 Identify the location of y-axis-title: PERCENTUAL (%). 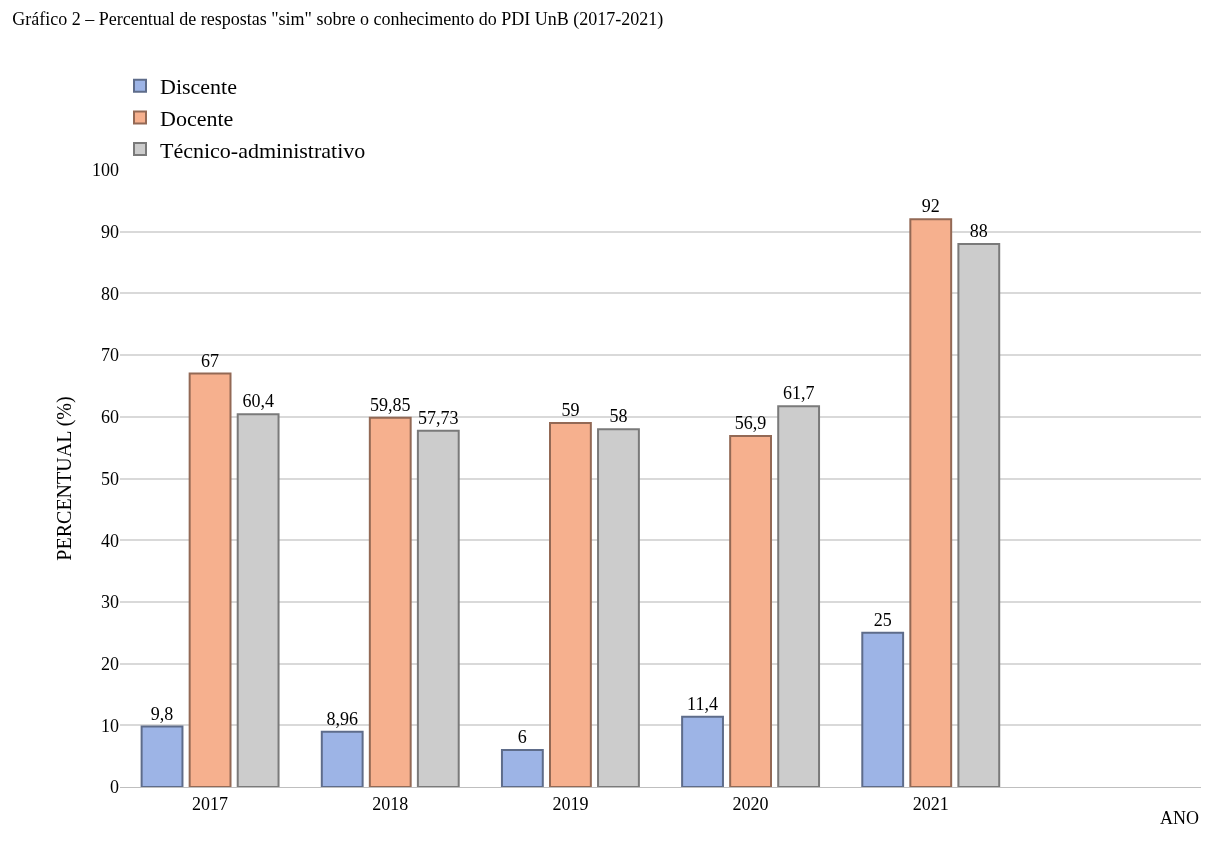
(64, 478).